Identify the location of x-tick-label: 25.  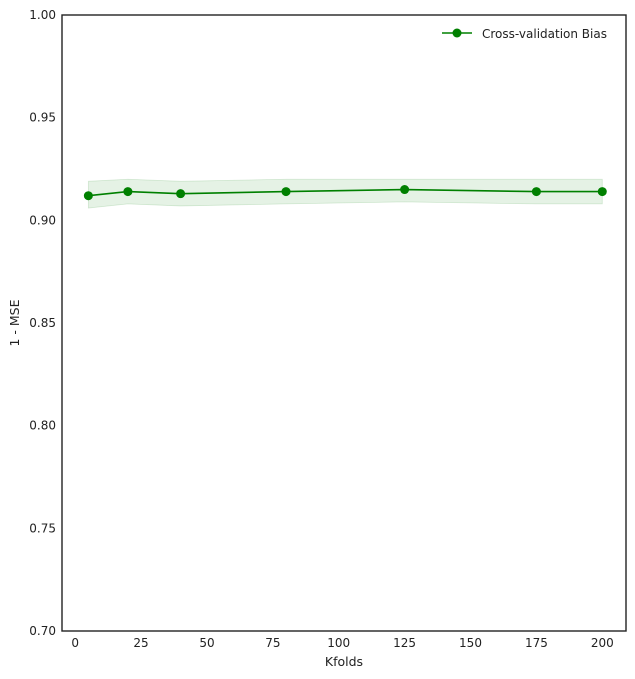
(140, 643).